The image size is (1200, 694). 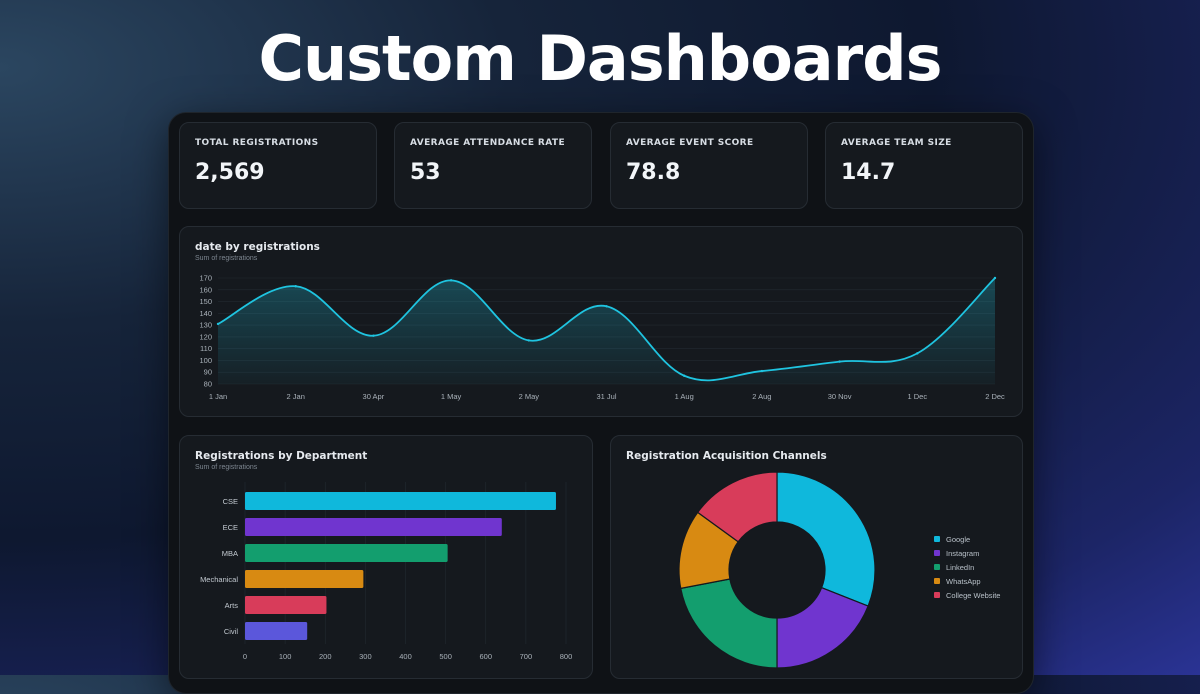 I want to click on x-tick-label: 1 Jan, so click(x=218, y=396).